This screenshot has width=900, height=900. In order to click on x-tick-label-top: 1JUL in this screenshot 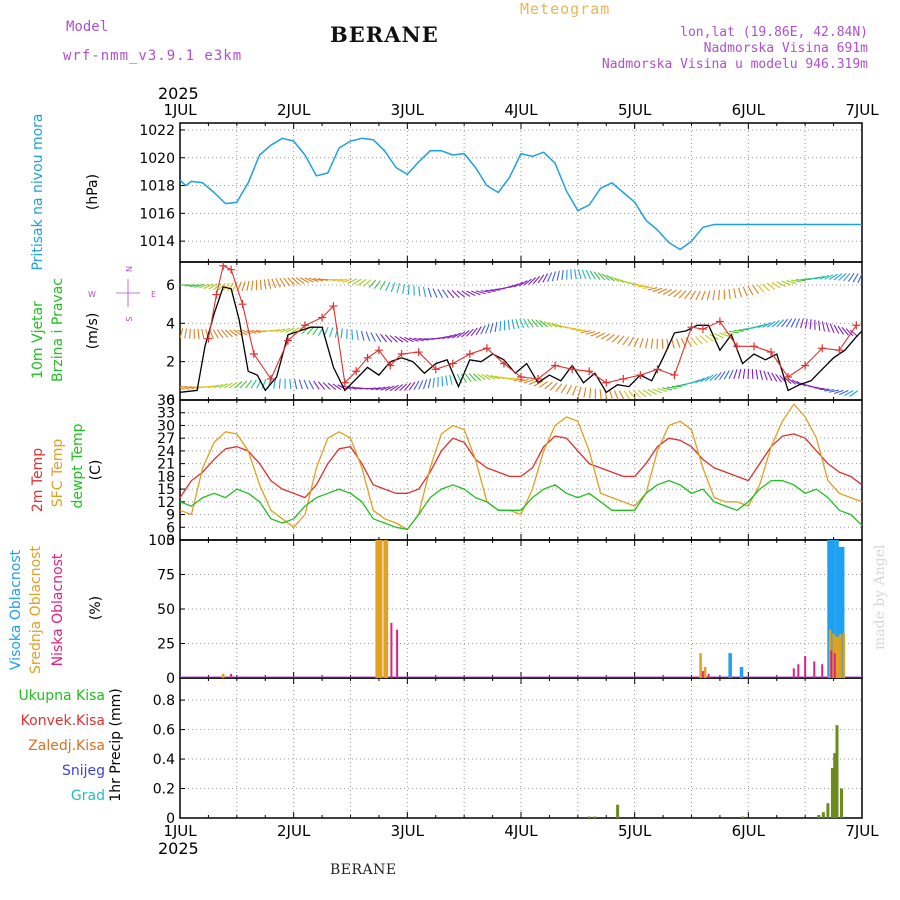, I will do `click(180, 110)`.